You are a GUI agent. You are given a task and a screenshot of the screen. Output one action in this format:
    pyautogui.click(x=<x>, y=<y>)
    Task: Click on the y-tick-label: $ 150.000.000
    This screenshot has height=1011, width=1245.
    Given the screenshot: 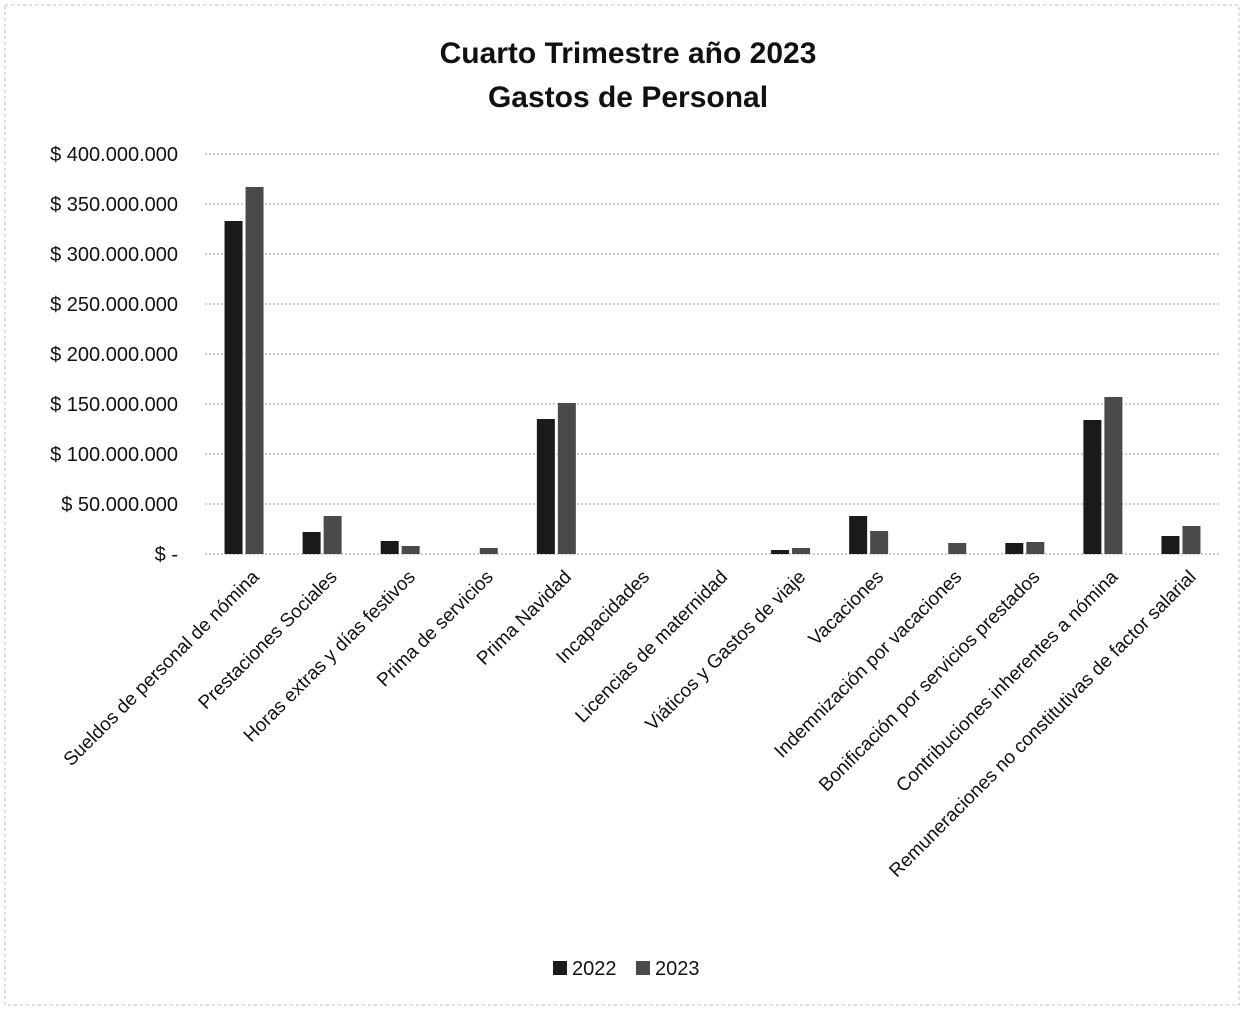 What is the action you would take?
    pyautogui.click(x=114, y=405)
    